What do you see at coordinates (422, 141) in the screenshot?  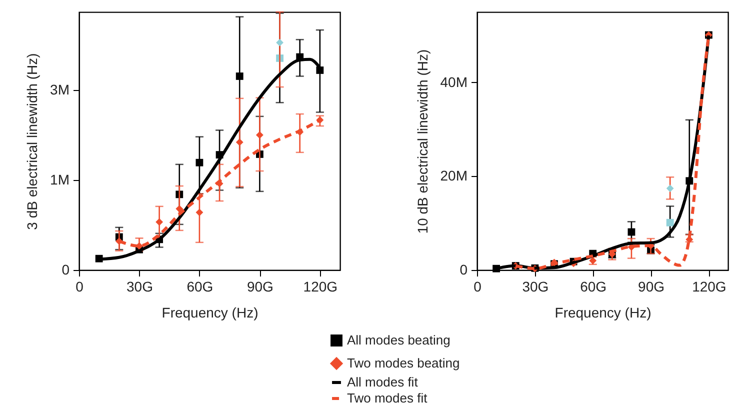 I see `y-axis-title: 10 dB electrical linewidth (Hz)` at bounding box center [422, 141].